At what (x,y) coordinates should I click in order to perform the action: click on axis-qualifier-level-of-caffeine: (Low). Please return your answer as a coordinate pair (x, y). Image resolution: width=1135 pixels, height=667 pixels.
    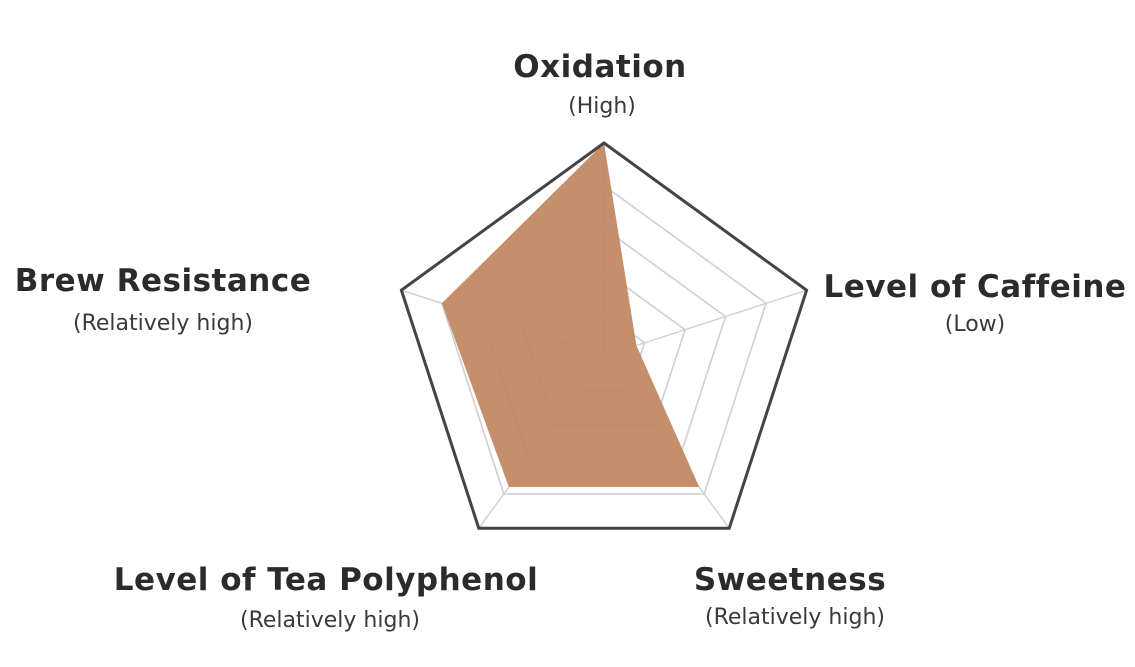
    Looking at the image, I should click on (975, 324).